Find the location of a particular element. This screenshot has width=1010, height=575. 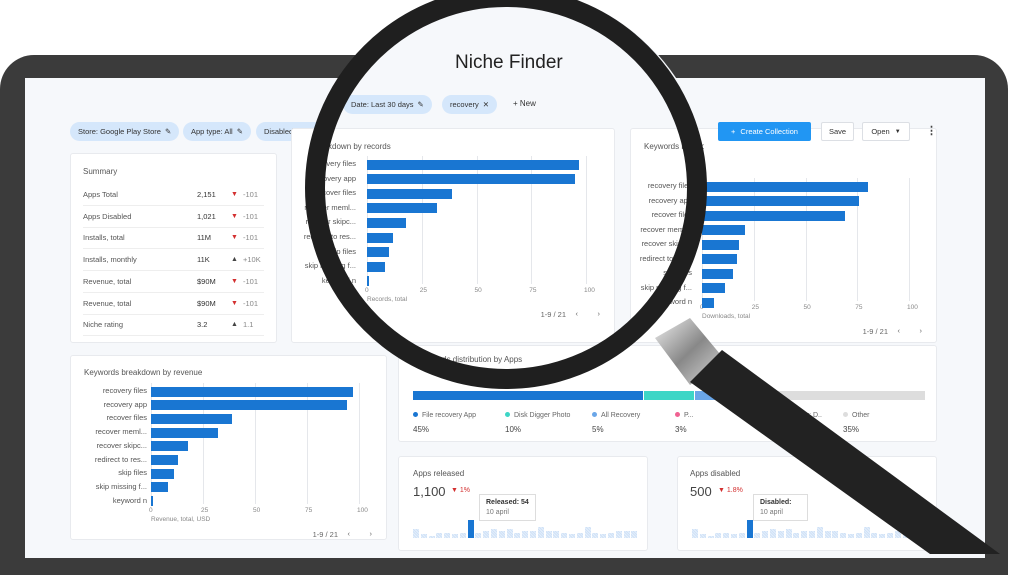

legend-label: File recovery: D.. is located at coordinates (795, 415).